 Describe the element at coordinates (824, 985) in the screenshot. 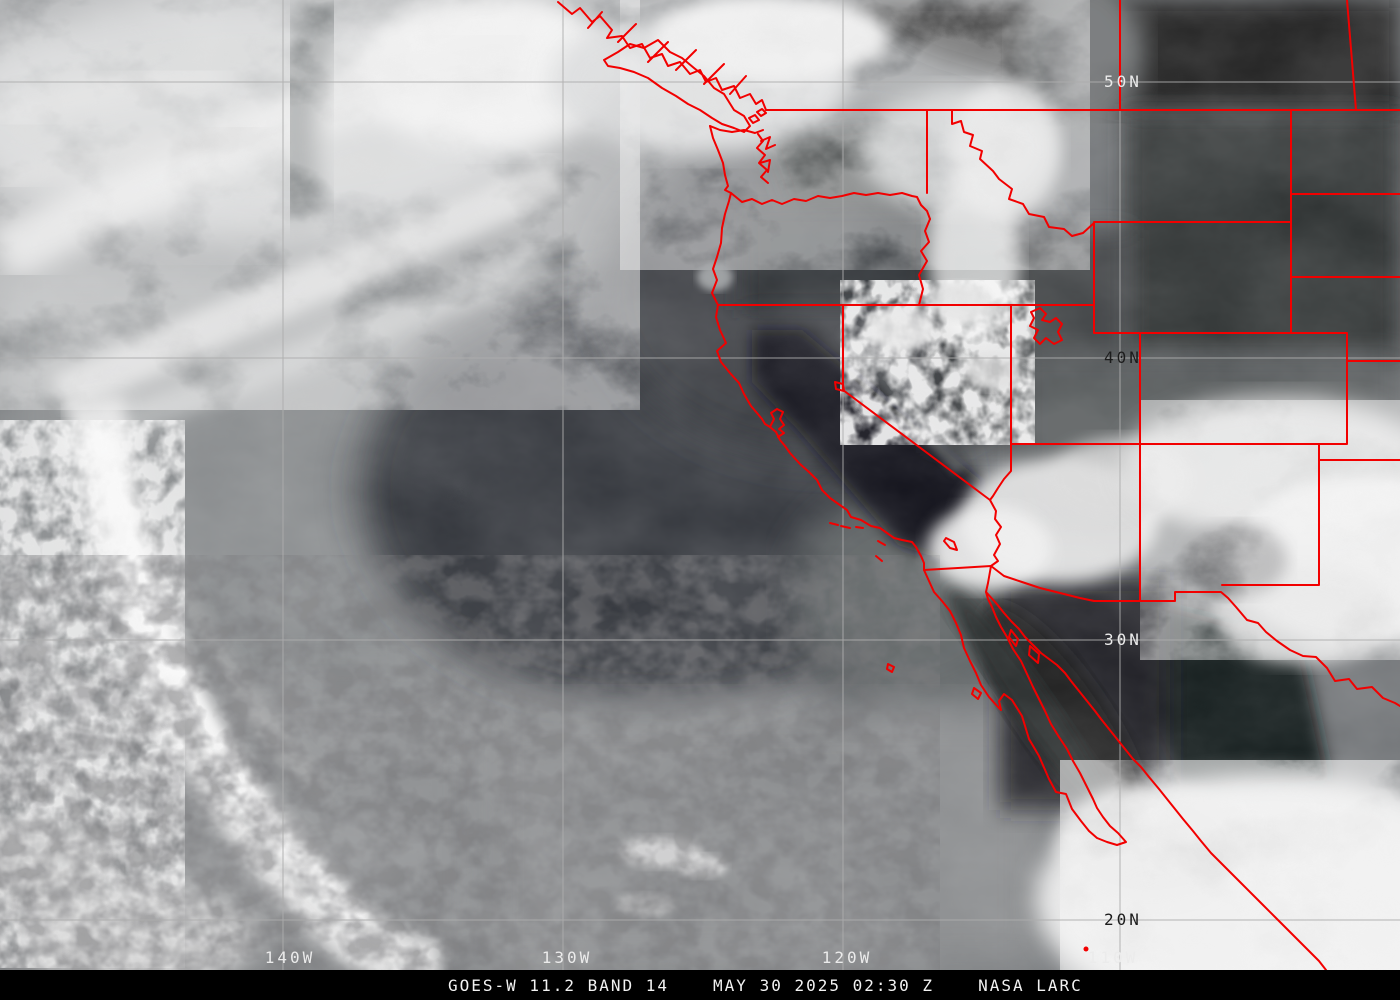

I see `timestamp-label: MAY 30 2025 02:30 Z` at that location.